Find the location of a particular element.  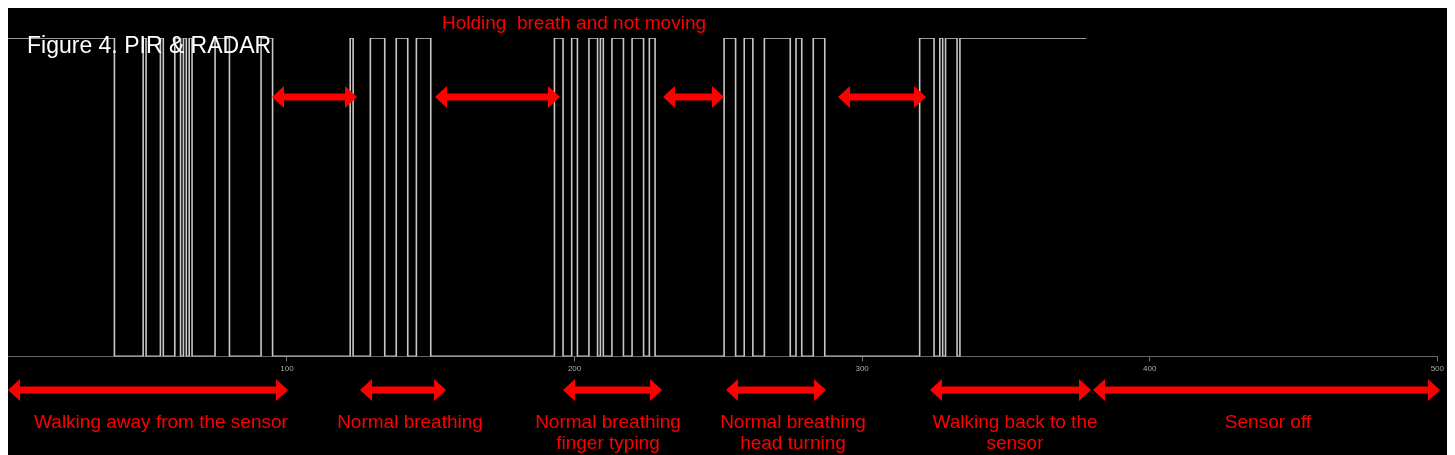

text: Holding breath and not moving is located at coordinates (574, 22).